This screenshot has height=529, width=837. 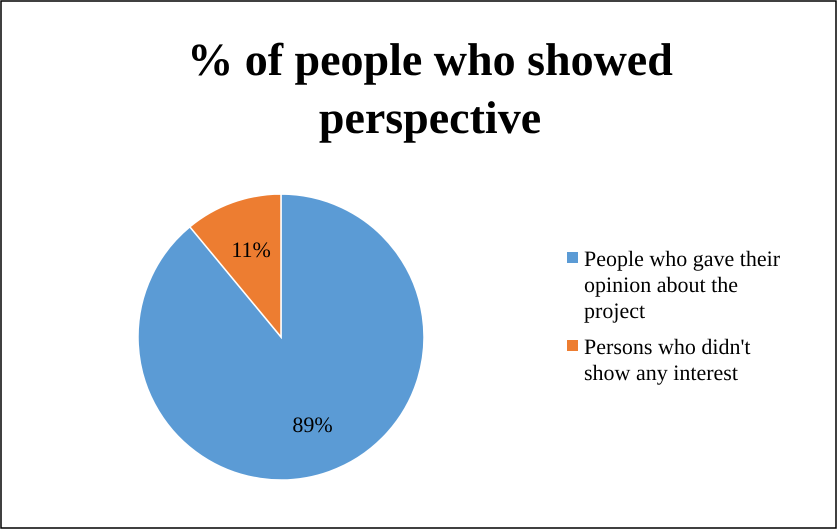 I want to click on data-label: 89%, so click(x=312, y=424).